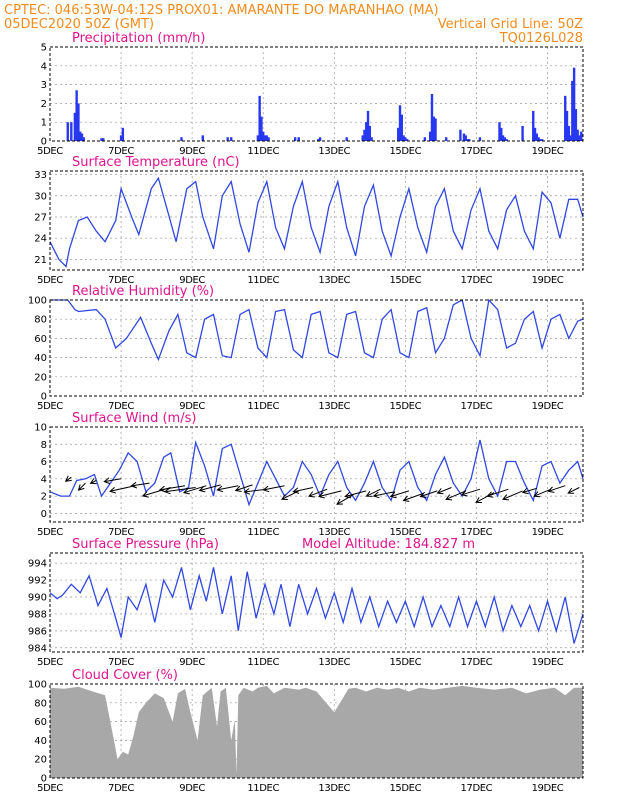  Describe the element at coordinates (44, 104) in the screenshot. I see `y-tick-label: 2` at that location.